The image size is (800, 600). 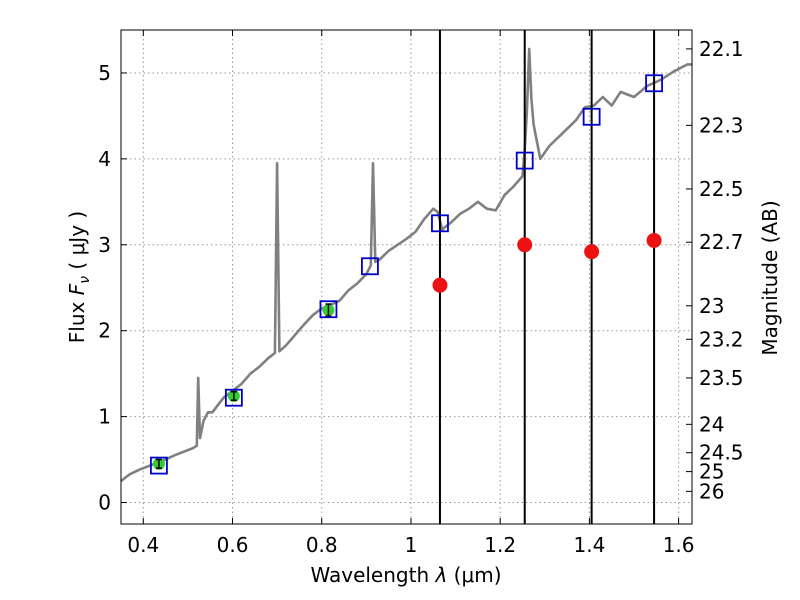 What do you see at coordinates (589, 545) in the screenshot?
I see `x-tick-label: 1.4` at bounding box center [589, 545].